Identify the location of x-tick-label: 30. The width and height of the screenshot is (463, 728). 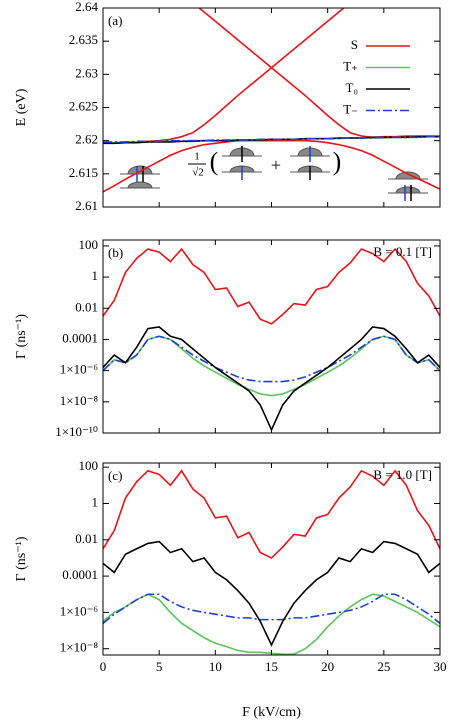
(440, 666).